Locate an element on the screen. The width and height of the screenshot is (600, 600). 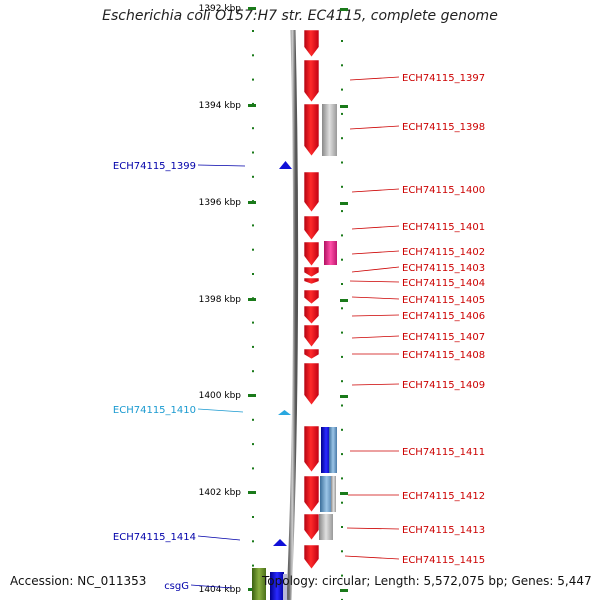
gene-label: ECH74115_1398 is located at coordinates (443, 127).